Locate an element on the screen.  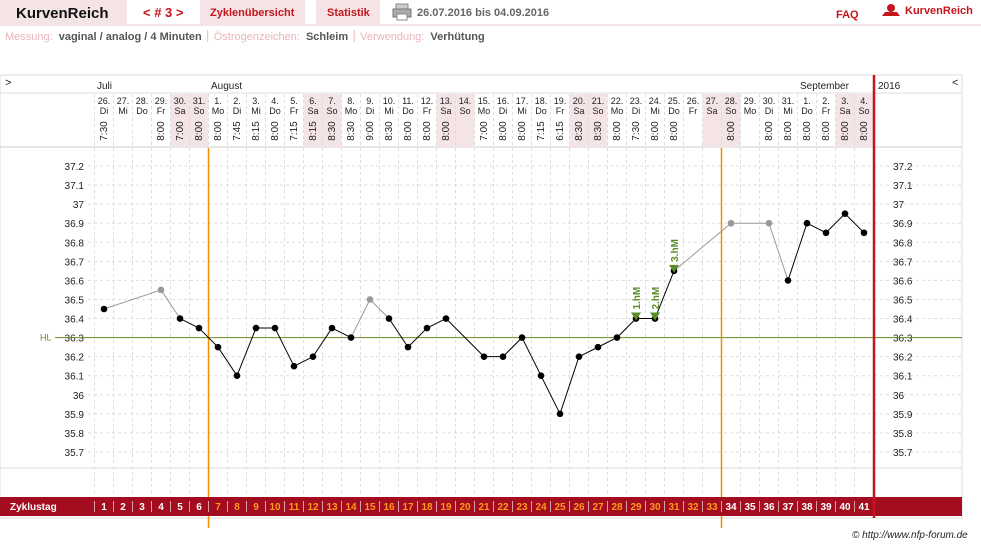
info-label: Messung: is located at coordinates (29, 37).